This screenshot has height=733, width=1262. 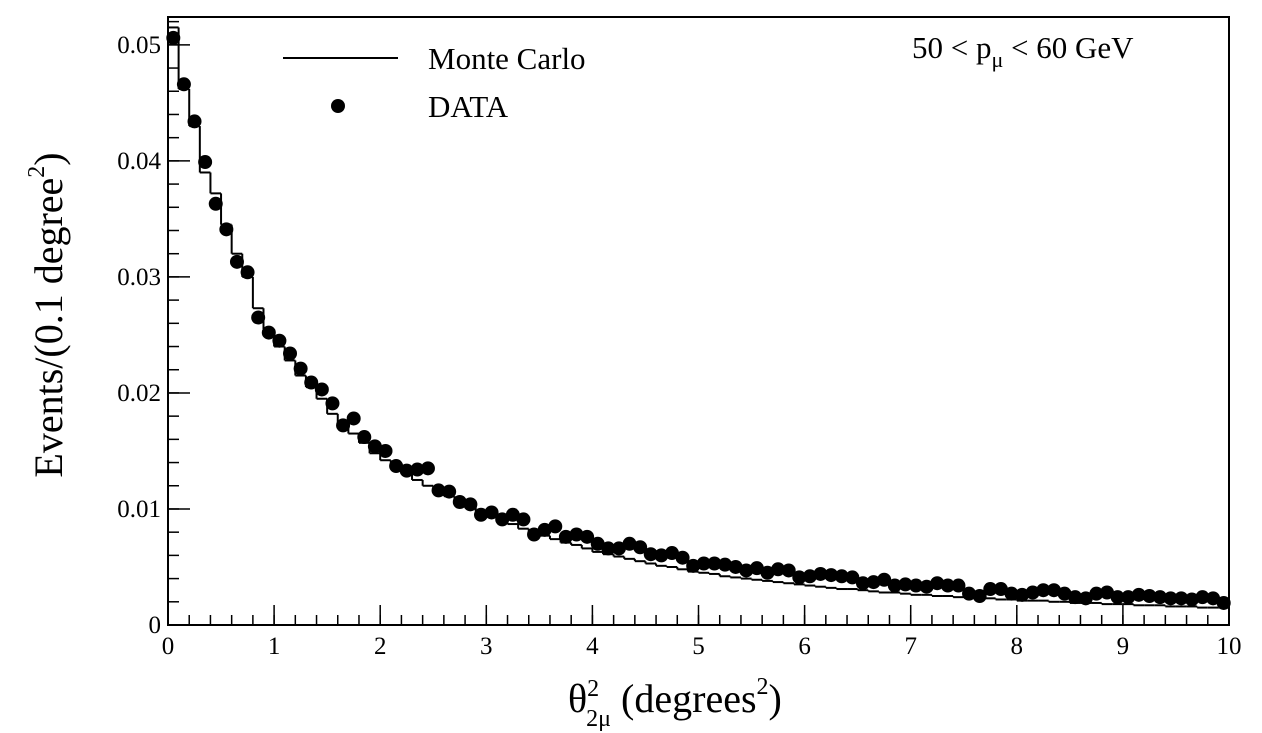 I want to click on y-label-sup: 2, so click(x=37, y=172).